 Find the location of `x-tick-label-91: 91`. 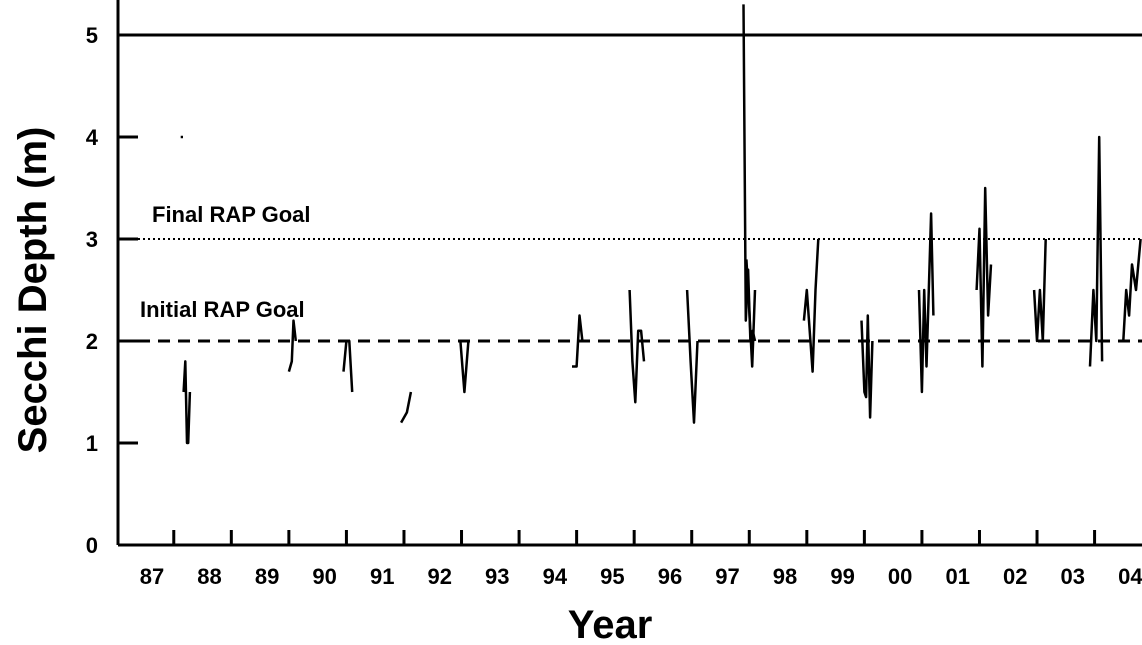

x-tick-label-91: 91 is located at coordinates (382, 576).